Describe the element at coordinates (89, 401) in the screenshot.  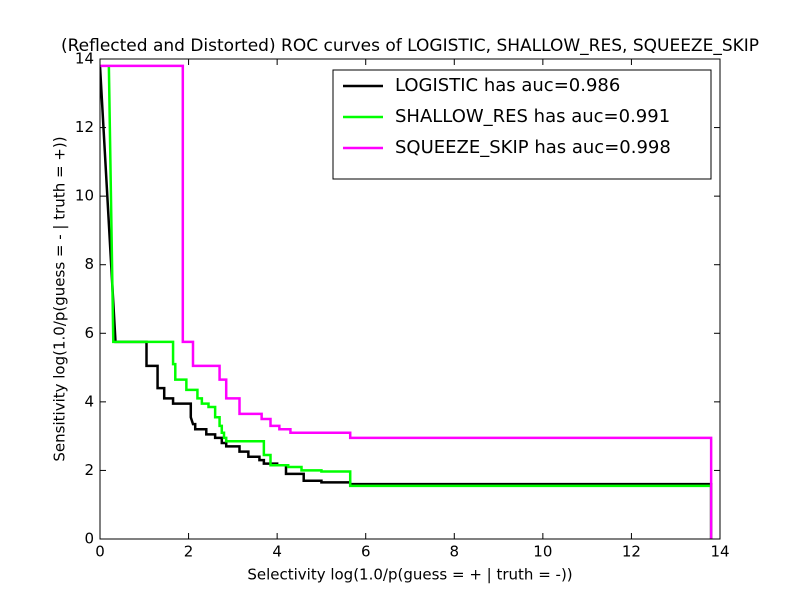
I see `y-tick-label: 4` at that location.